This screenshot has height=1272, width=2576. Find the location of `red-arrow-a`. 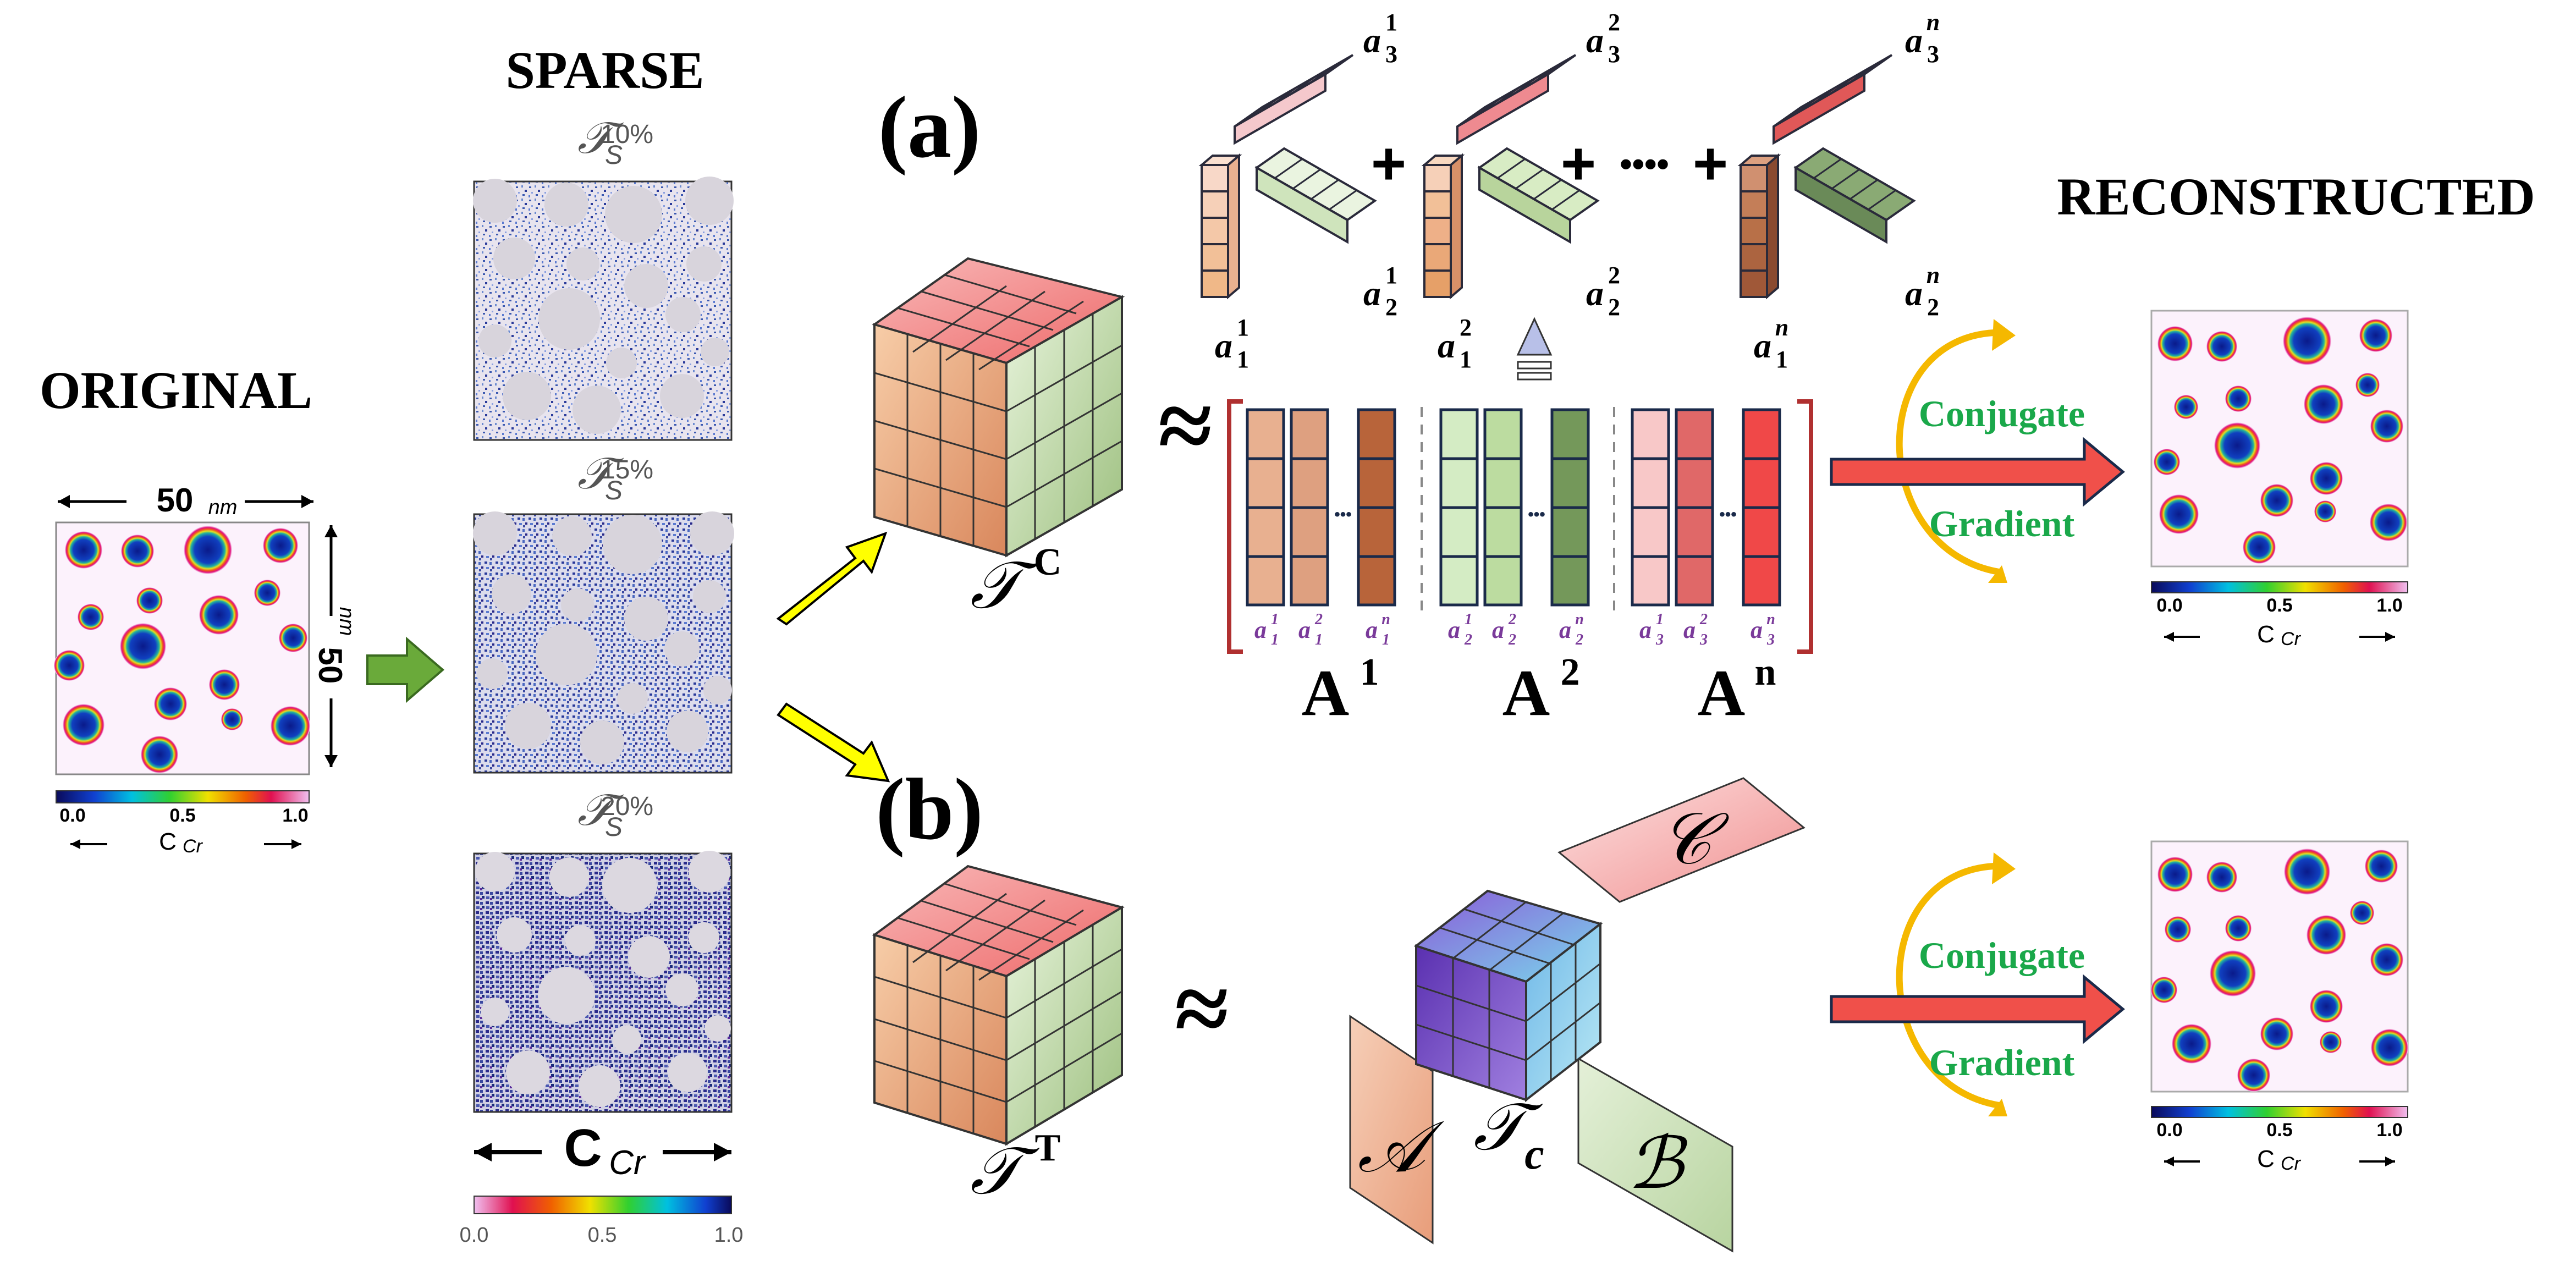

red-arrow-a is located at coordinates (1977, 472).